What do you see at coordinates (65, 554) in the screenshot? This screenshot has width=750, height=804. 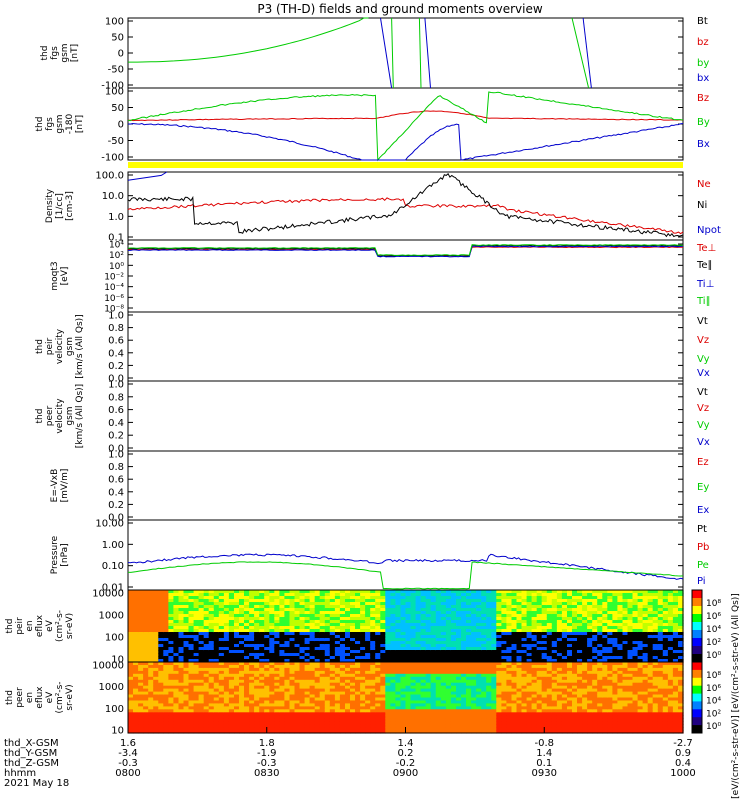 I see `y-axis-label: [nPa]` at bounding box center [65, 554].